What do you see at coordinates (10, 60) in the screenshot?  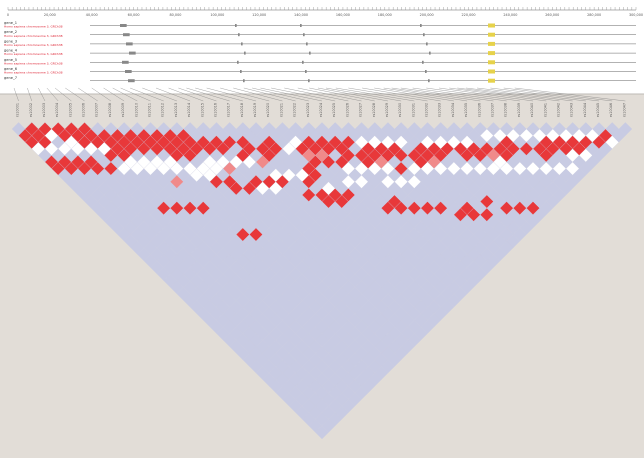 I see `track-row-label: gene_5` at bounding box center [10, 60].